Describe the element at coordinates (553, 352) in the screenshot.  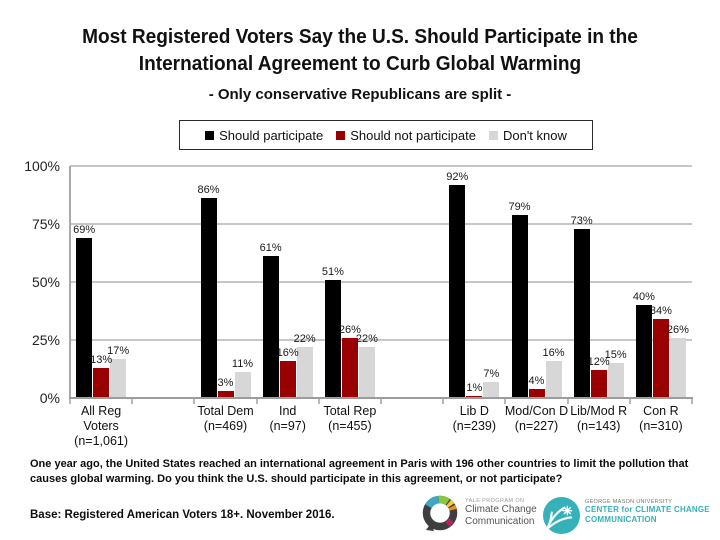
I see `bar-value-label: 16%` at that location.